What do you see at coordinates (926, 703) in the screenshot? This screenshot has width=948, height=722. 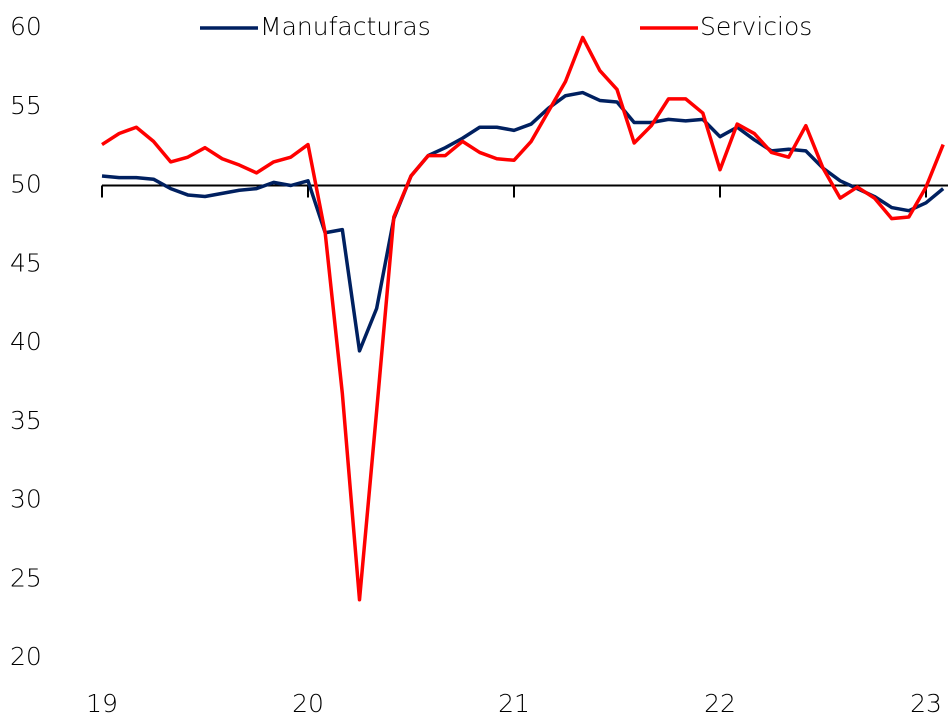 I see `x-tick-label: 23` at bounding box center [926, 703].